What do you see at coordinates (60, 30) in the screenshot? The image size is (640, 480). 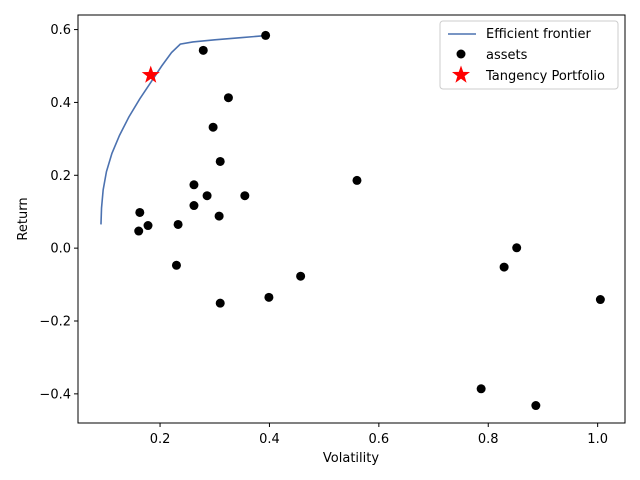 I see `y-tick-label: 0.6` at bounding box center [60, 30].